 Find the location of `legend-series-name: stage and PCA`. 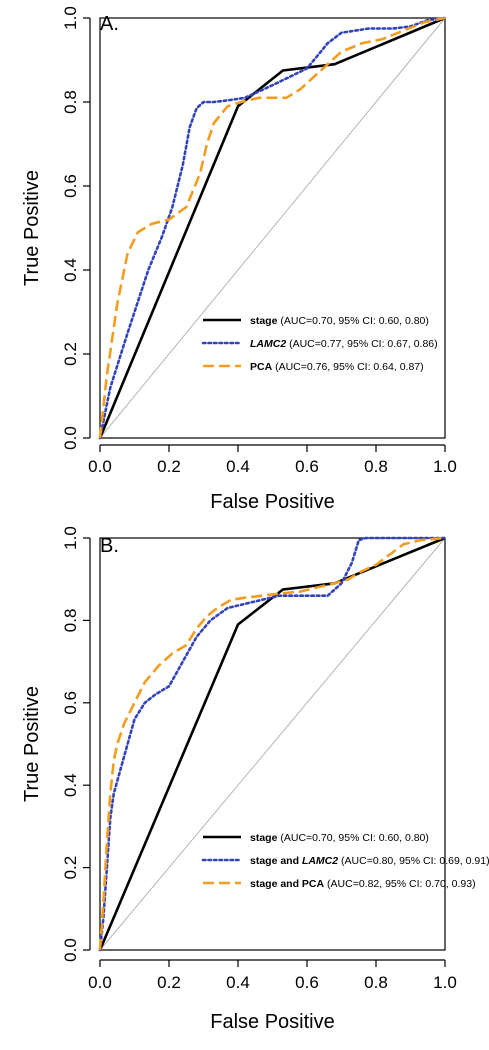

legend-series-name: stage and PCA is located at coordinates (287, 884).